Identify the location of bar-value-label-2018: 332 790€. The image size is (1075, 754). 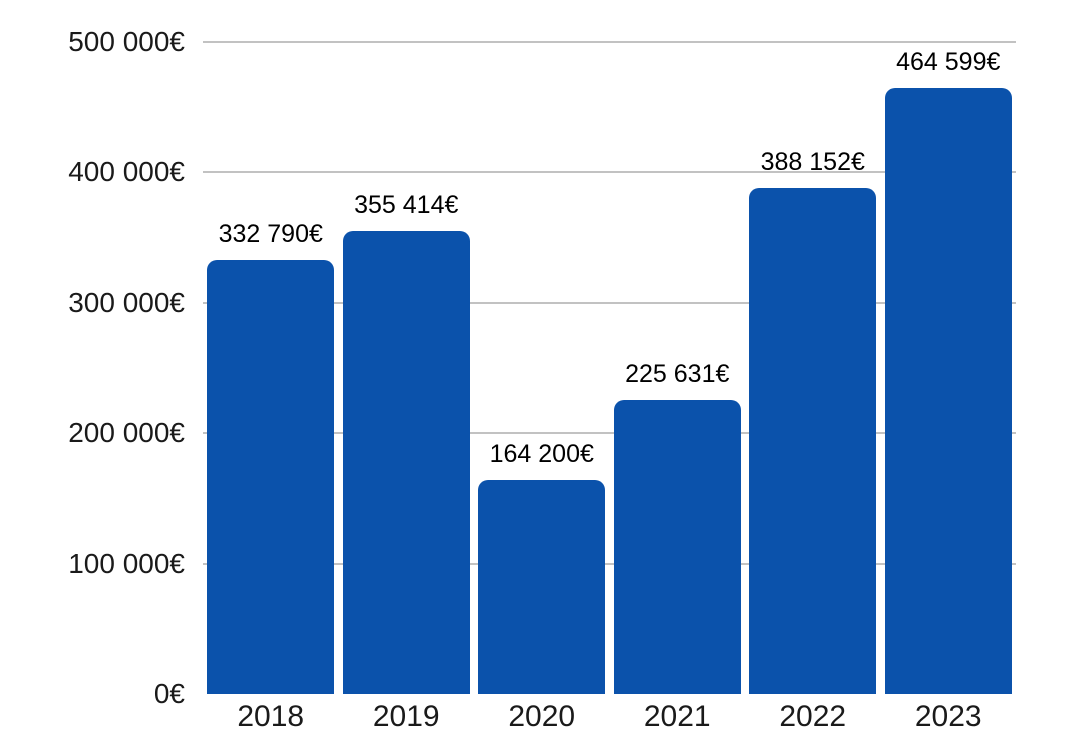
(270, 234).